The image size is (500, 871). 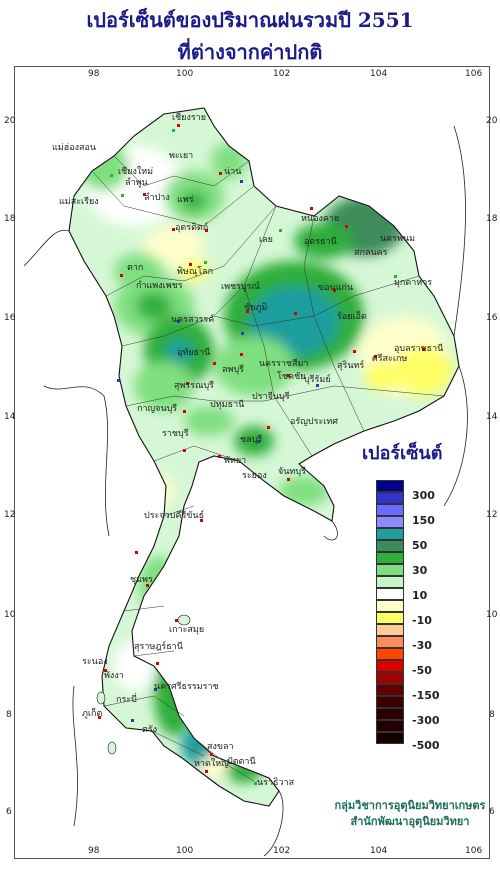 What do you see at coordinates (193, 352) in the screenshot?
I see `place-label: อุทัยธานี` at bounding box center [193, 352].